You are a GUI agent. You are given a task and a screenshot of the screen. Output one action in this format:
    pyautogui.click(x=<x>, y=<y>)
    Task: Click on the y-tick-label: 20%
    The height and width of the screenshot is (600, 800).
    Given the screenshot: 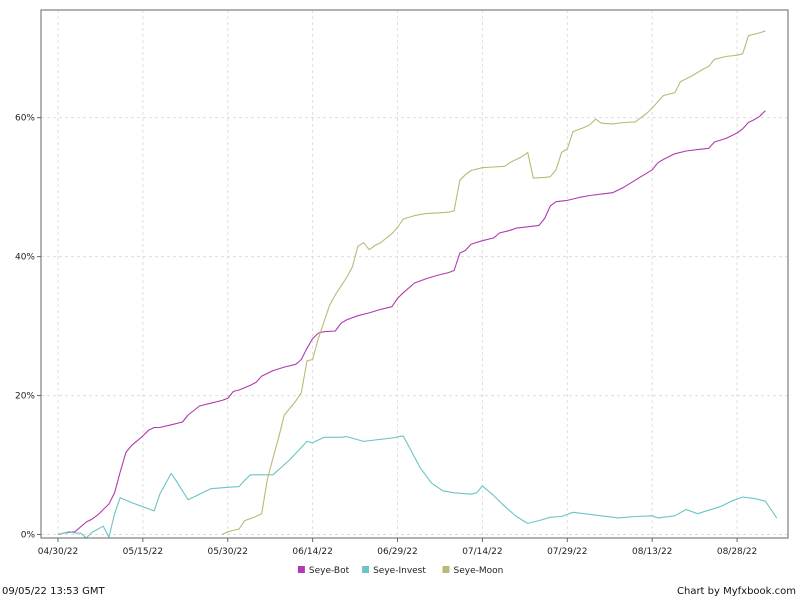 What is the action you would take?
    pyautogui.click(x=25, y=397)
    